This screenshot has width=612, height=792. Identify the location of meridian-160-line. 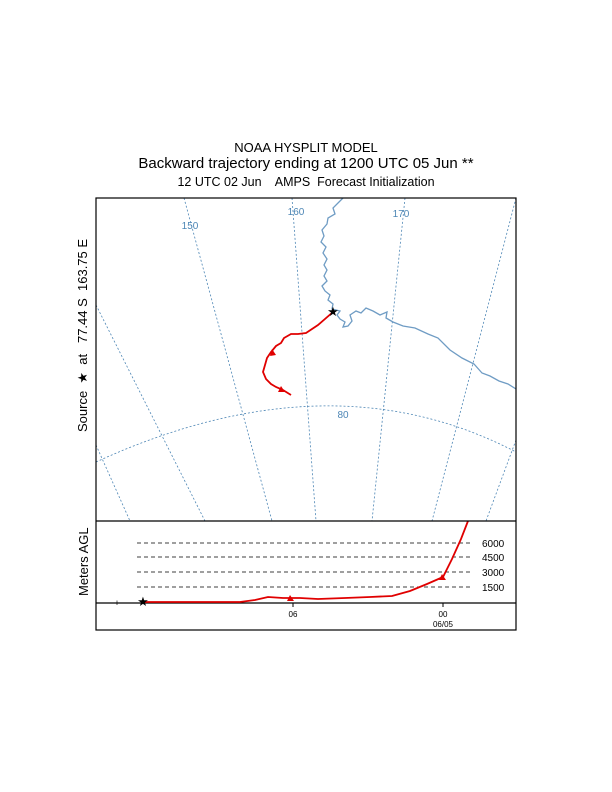
(304, 359).